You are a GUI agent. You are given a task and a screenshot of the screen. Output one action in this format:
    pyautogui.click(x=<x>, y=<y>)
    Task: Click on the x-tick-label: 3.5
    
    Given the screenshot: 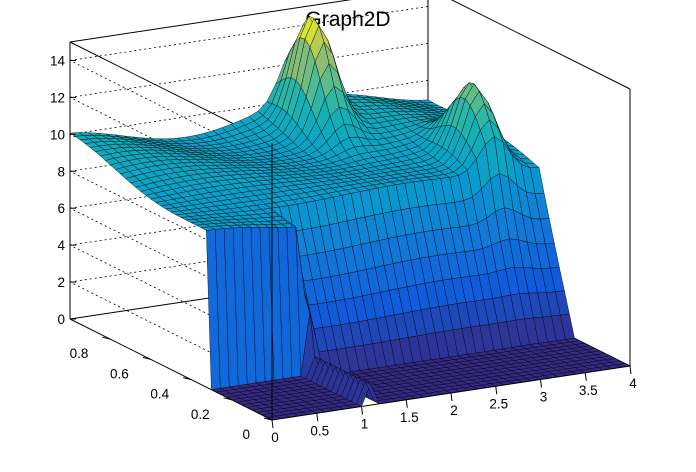 What is the action you would take?
    pyautogui.click(x=588, y=390)
    